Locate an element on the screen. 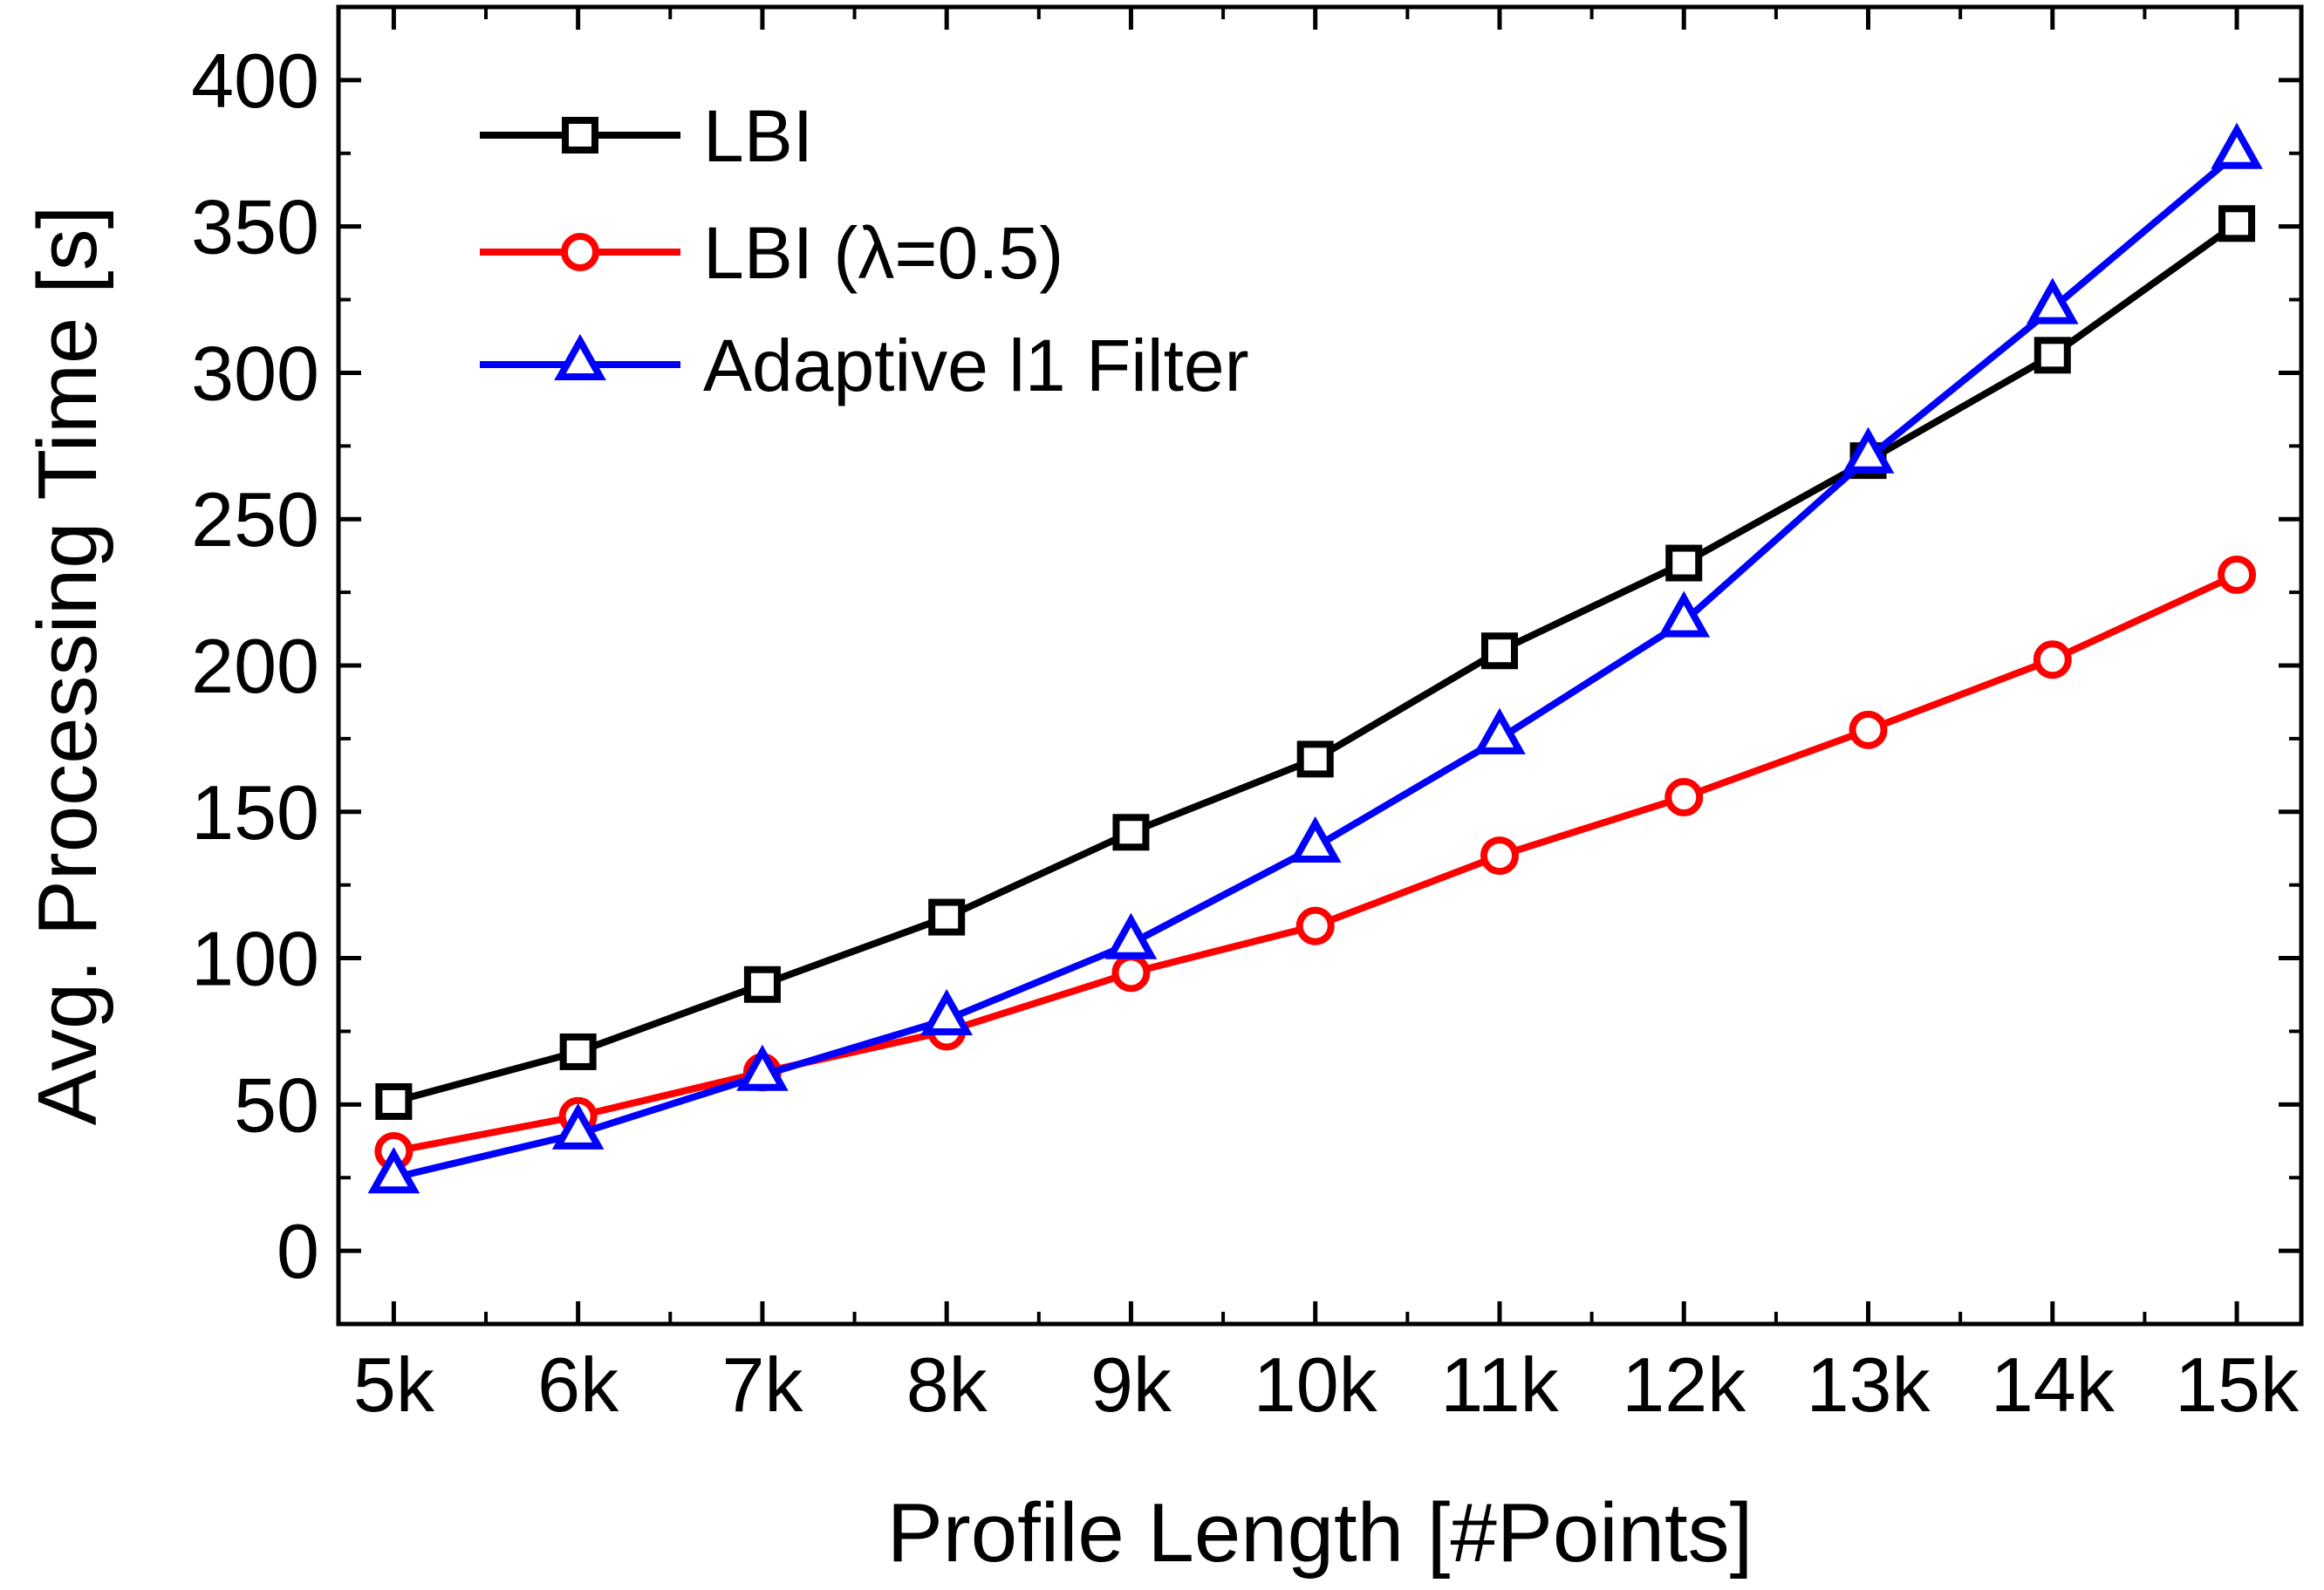 The width and height of the screenshot is (2324, 1590). x-tick-label: 10k is located at coordinates (1316, 1384).